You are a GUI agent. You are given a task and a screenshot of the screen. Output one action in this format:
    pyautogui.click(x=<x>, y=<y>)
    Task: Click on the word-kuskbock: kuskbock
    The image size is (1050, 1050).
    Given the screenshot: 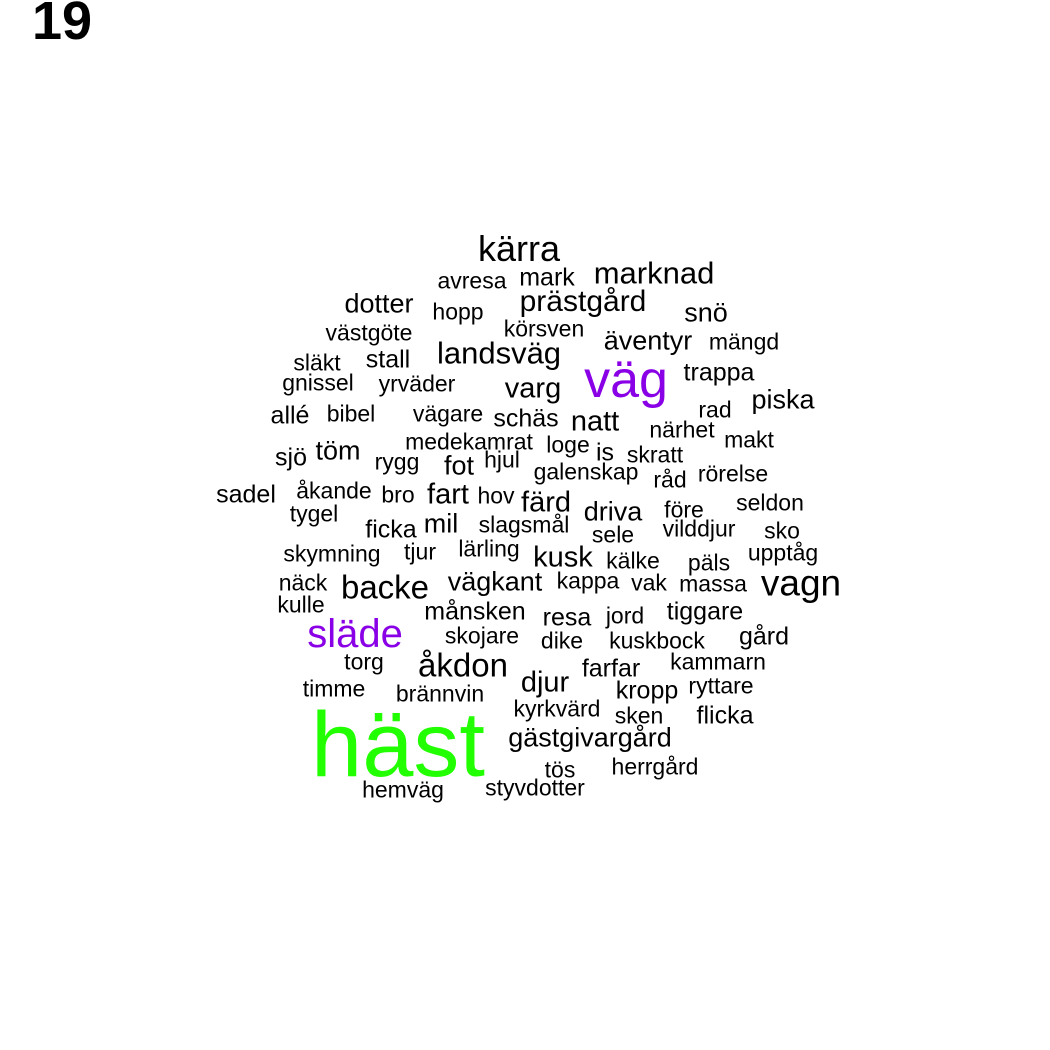 What is the action you would take?
    pyautogui.click(x=657, y=640)
    